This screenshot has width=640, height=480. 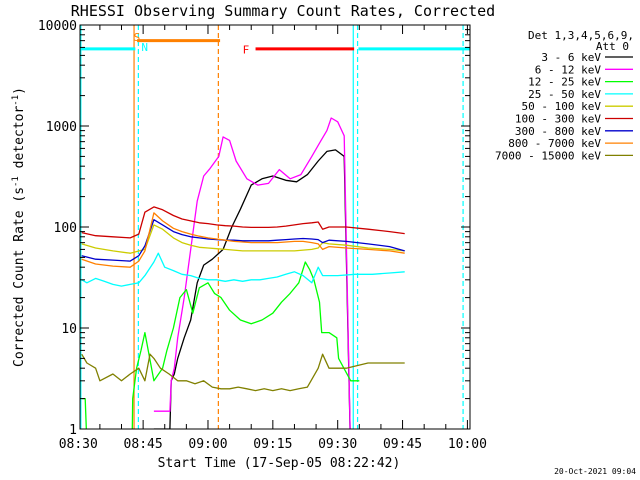 What do you see at coordinates (246, 49) in the screenshot?
I see `flag-label-F: F` at bounding box center [246, 49].